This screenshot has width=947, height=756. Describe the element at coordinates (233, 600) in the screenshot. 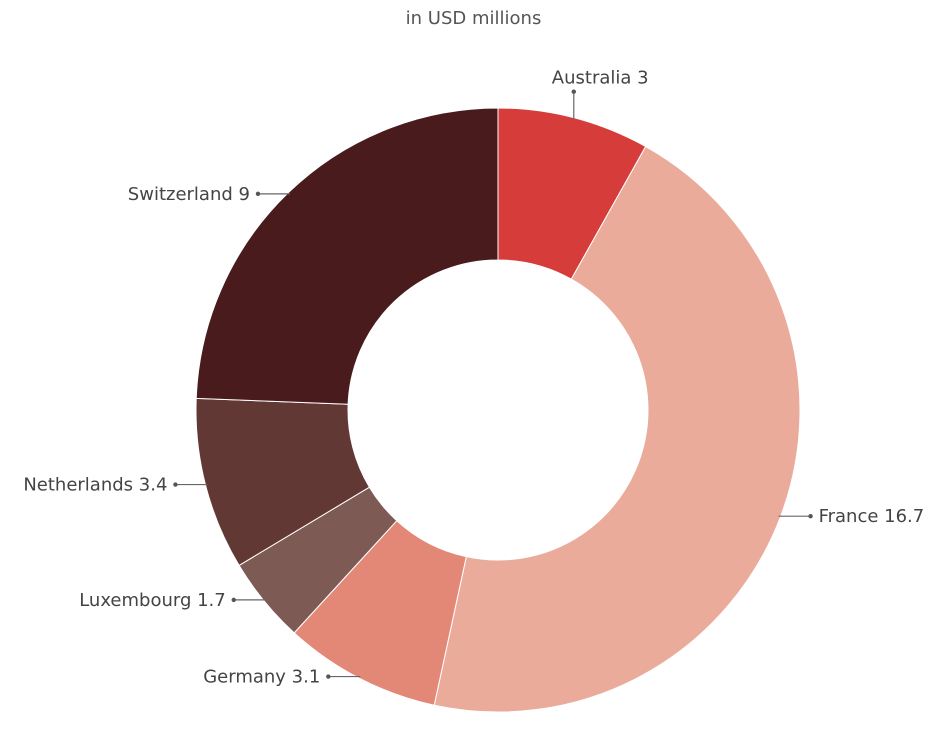

I see `leader-dot-luxembourg` at that location.